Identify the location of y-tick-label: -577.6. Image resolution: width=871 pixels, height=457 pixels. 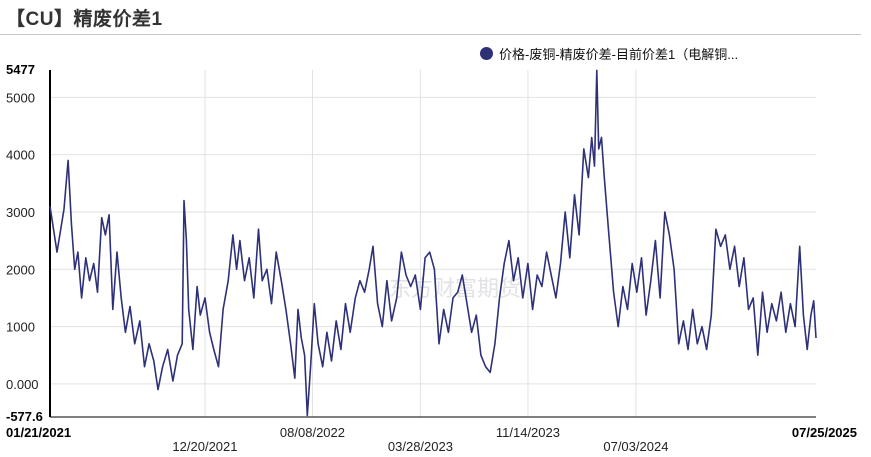
(24, 416).